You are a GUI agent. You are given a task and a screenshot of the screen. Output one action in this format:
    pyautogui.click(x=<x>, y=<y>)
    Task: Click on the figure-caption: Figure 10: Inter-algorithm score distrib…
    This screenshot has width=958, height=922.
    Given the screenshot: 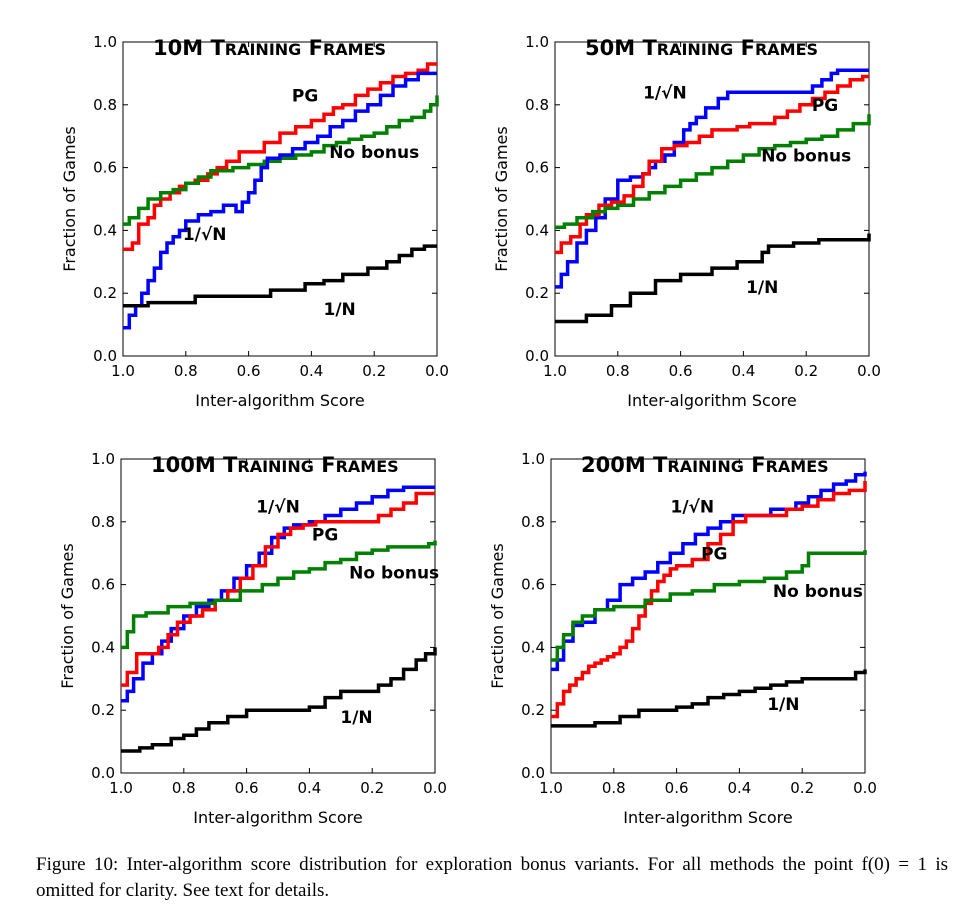 What is the action you would take?
    pyautogui.click(x=492, y=877)
    